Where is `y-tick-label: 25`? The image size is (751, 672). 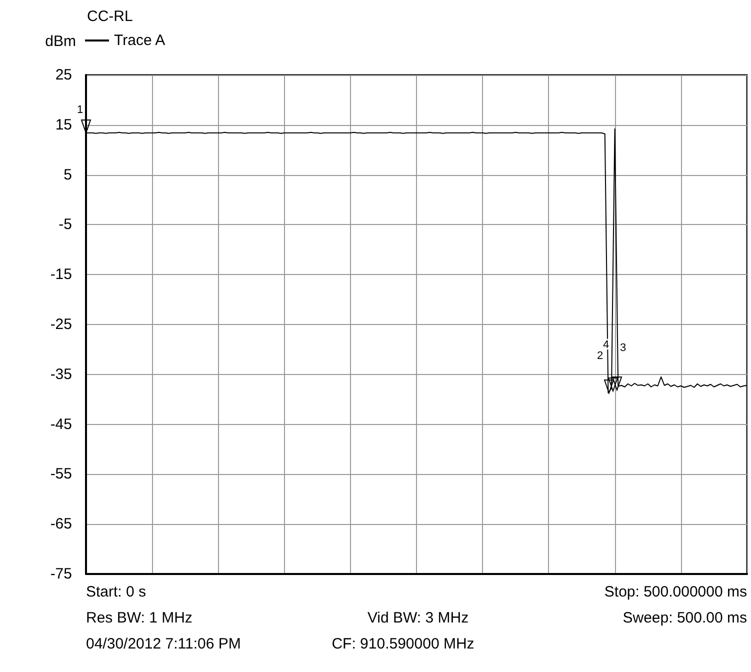
y-tick-label: 25 is located at coordinates (63, 75).